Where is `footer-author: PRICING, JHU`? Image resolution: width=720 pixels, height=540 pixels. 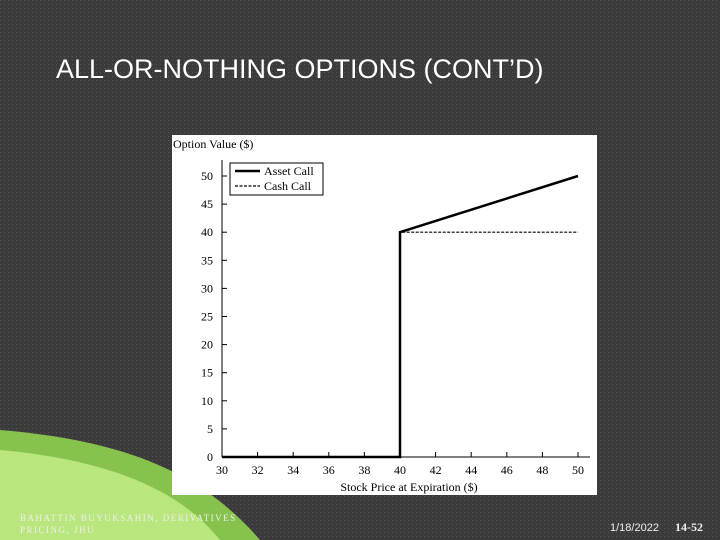 footer-author: PRICING, JHU is located at coordinates (57, 530).